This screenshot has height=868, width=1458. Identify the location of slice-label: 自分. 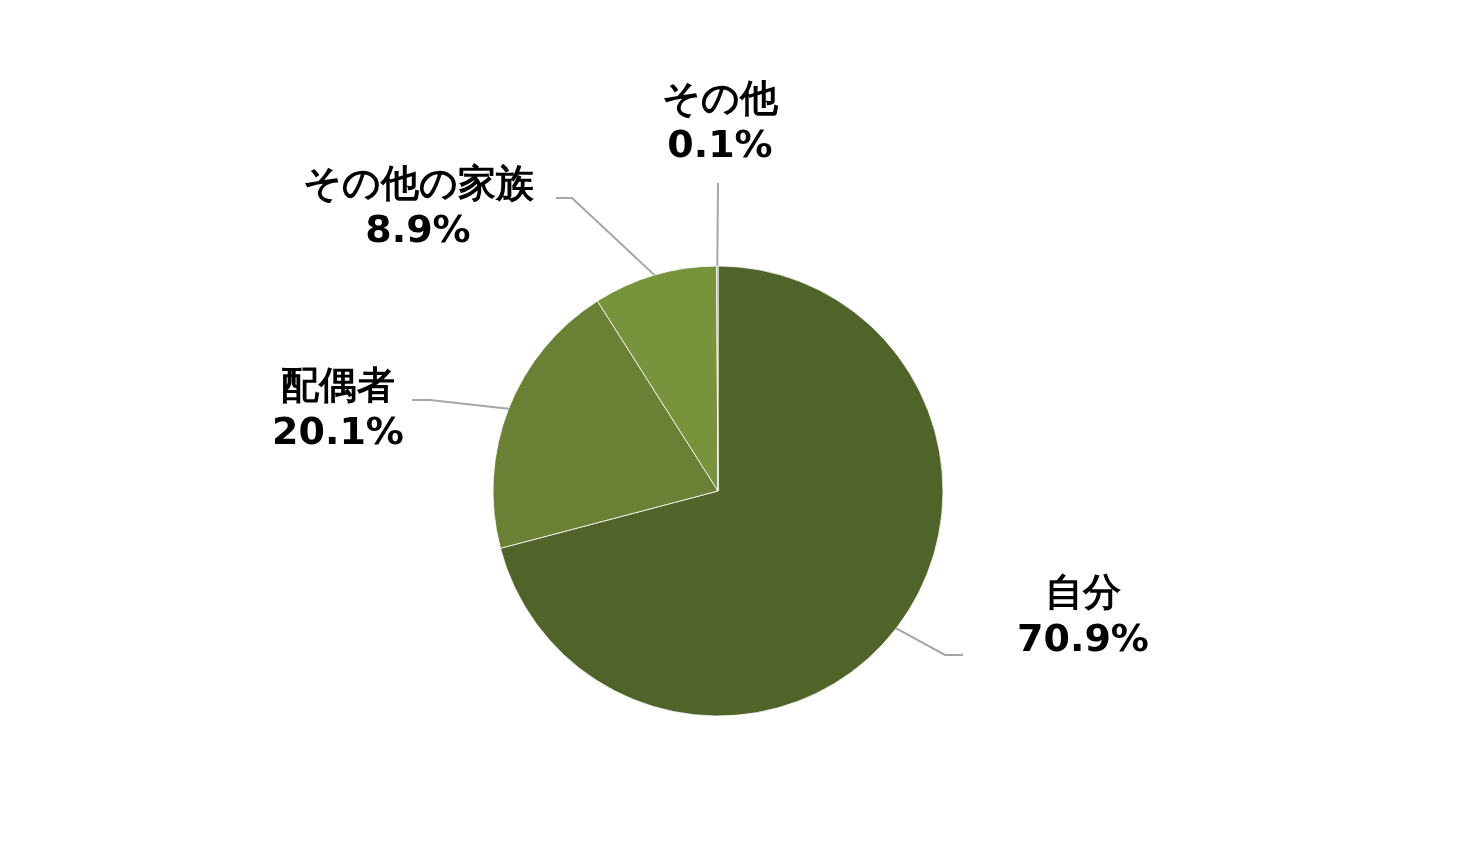
(1083, 592).